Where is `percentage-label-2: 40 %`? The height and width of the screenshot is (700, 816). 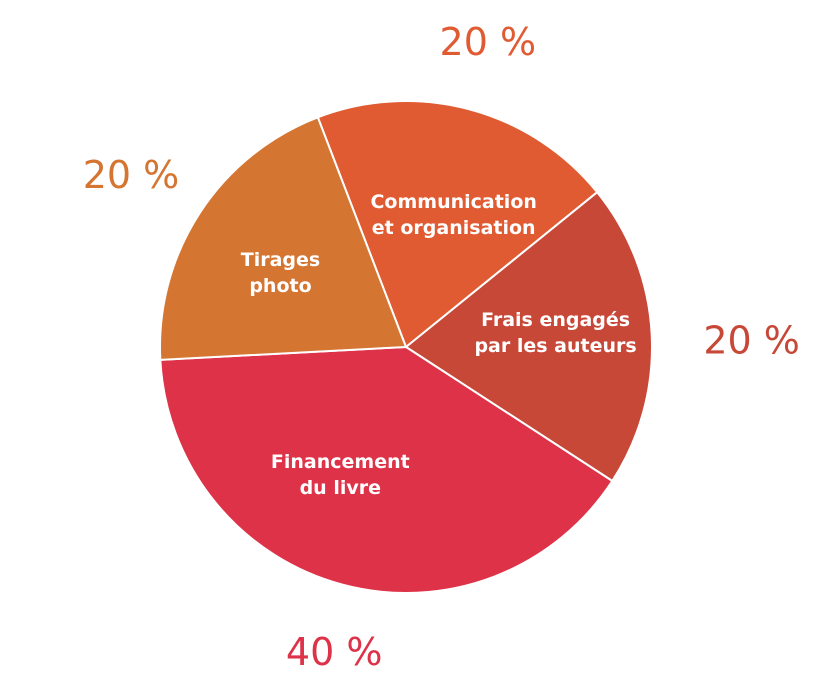 percentage-label-2: 40 % is located at coordinates (334, 652).